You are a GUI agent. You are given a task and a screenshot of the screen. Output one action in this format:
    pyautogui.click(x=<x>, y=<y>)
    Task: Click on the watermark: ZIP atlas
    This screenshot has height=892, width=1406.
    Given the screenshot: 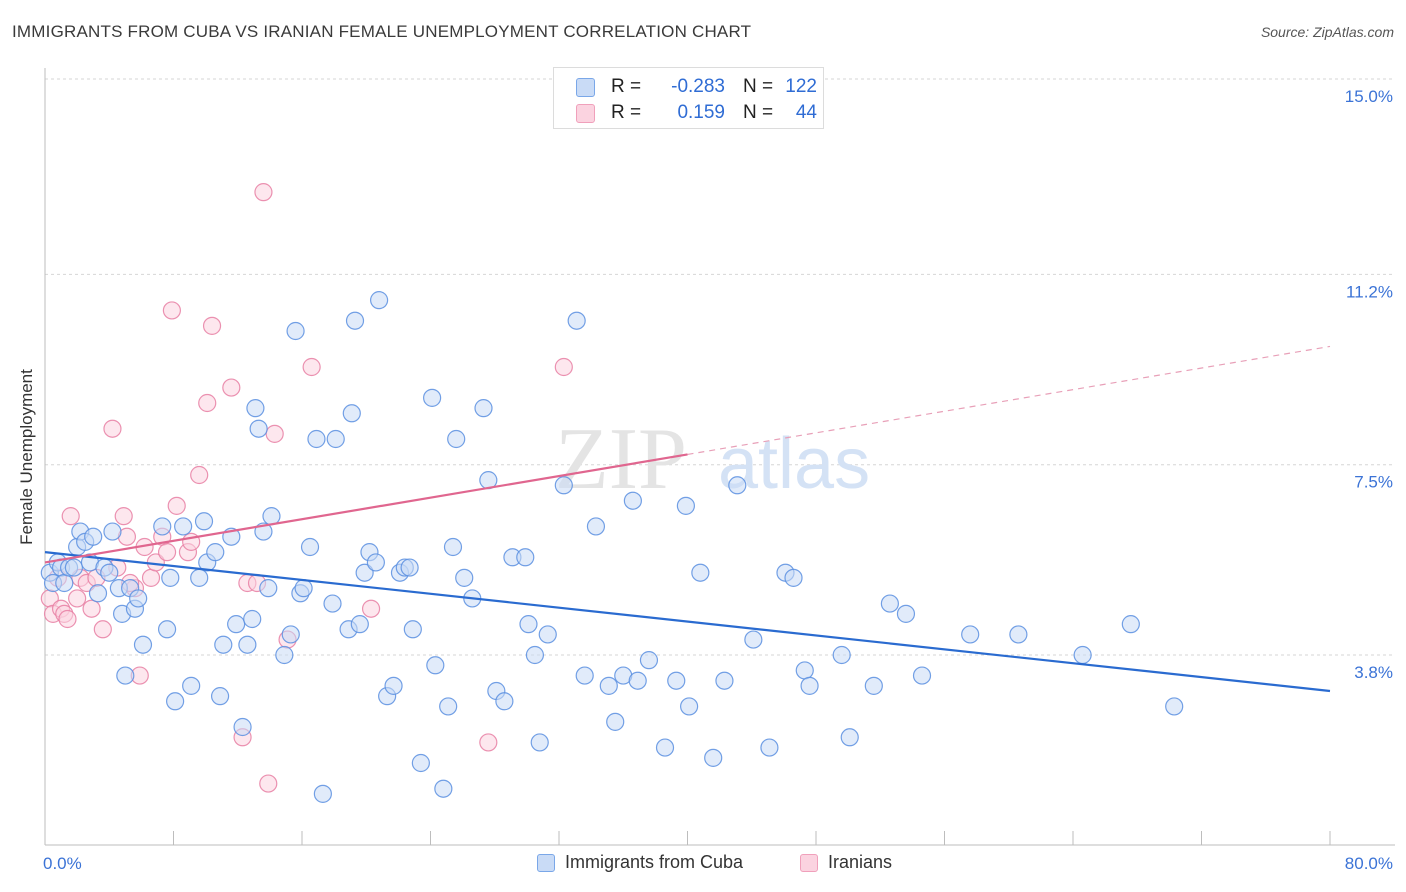 What is the action you would take?
    pyautogui.click(x=712, y=459)
    